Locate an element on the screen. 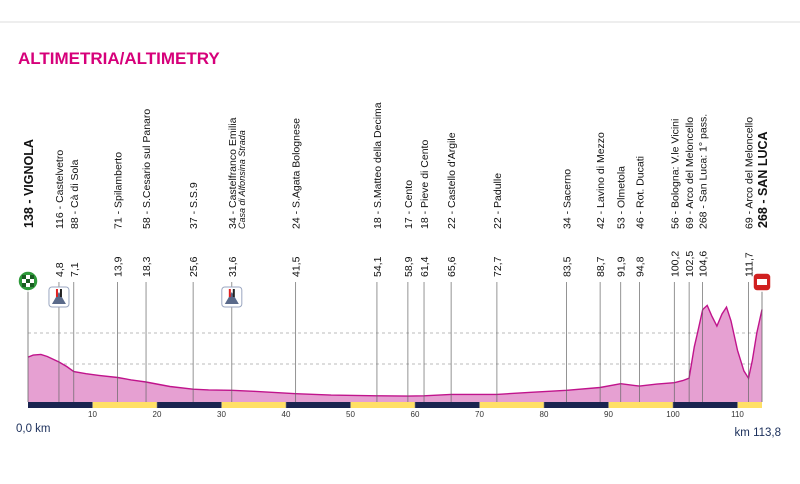  waypoint-km: 61,4 is located at coordinates (425, 266).